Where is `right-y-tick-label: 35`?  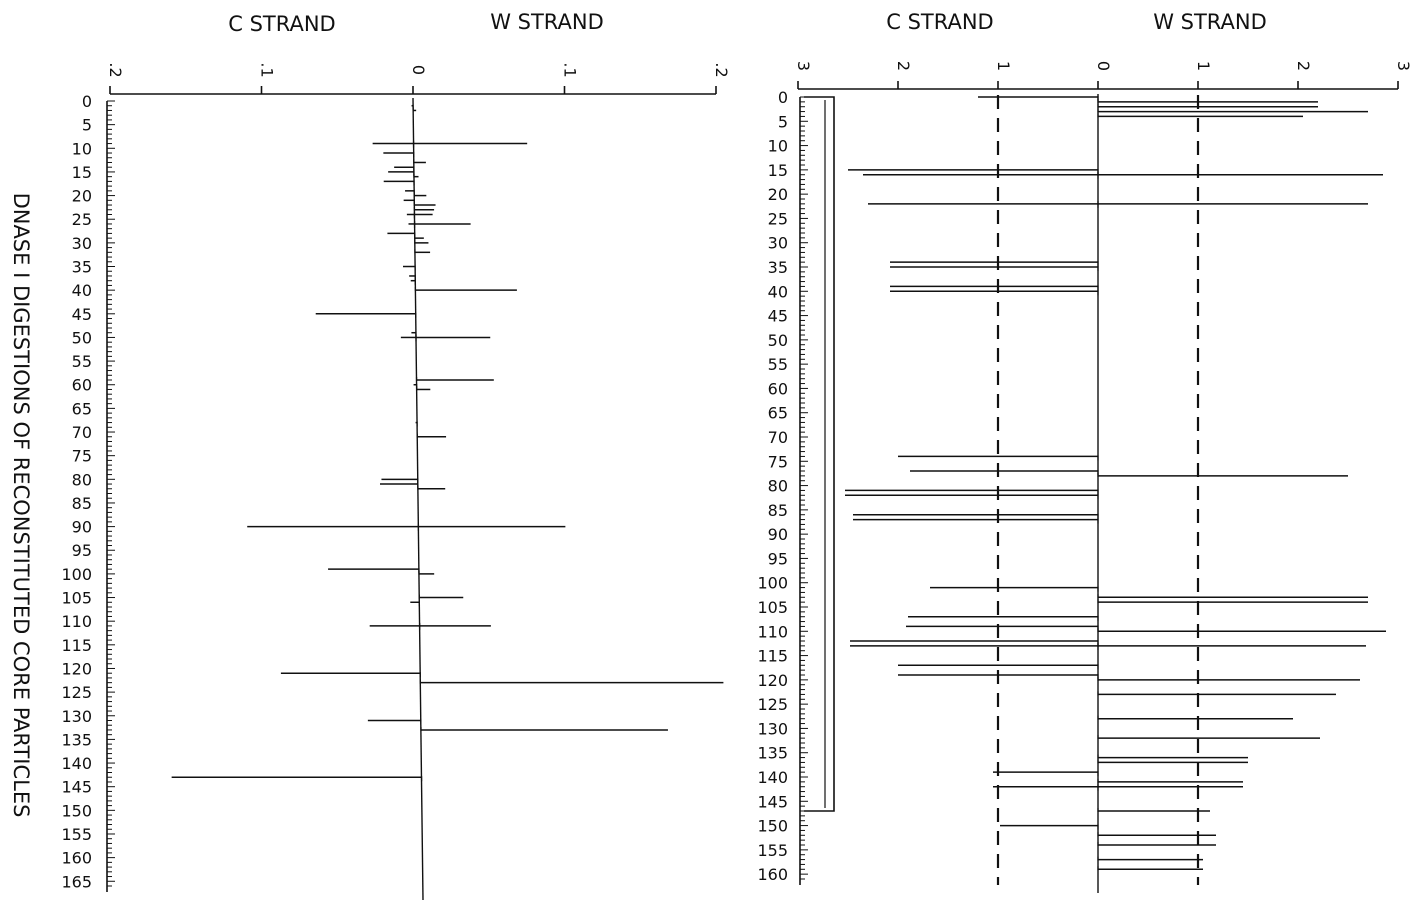
right-y-tick-label: 35 is located at coordinates (778, 267).